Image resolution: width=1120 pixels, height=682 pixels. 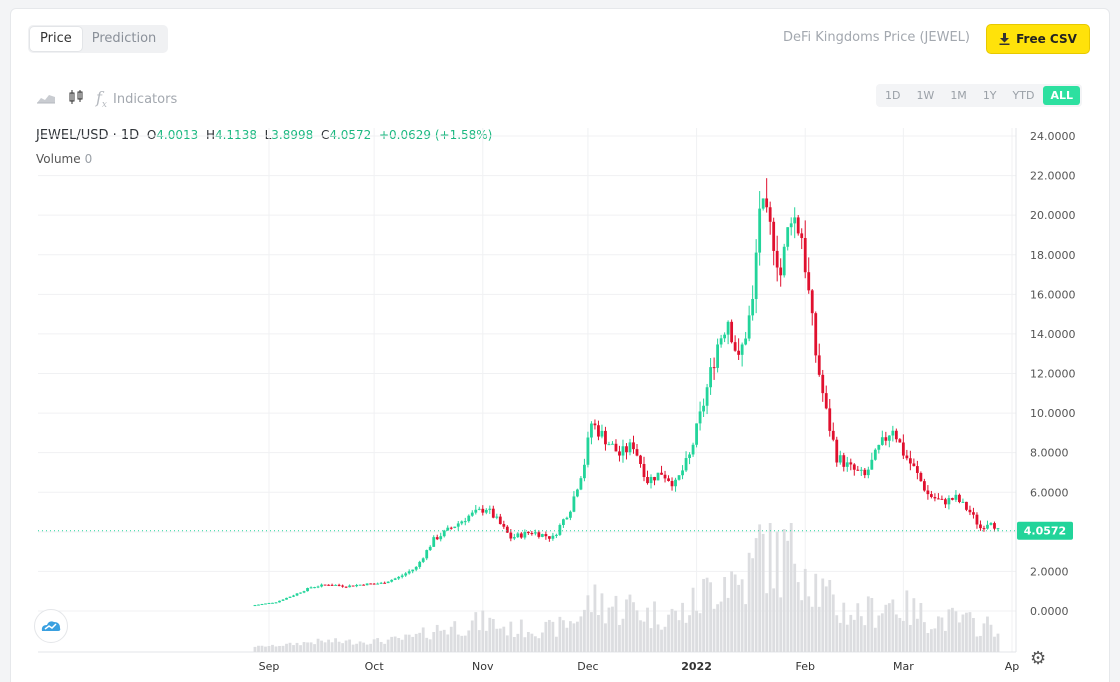 I want to click on open-value: 4.0013, so click(x=177, y=135).